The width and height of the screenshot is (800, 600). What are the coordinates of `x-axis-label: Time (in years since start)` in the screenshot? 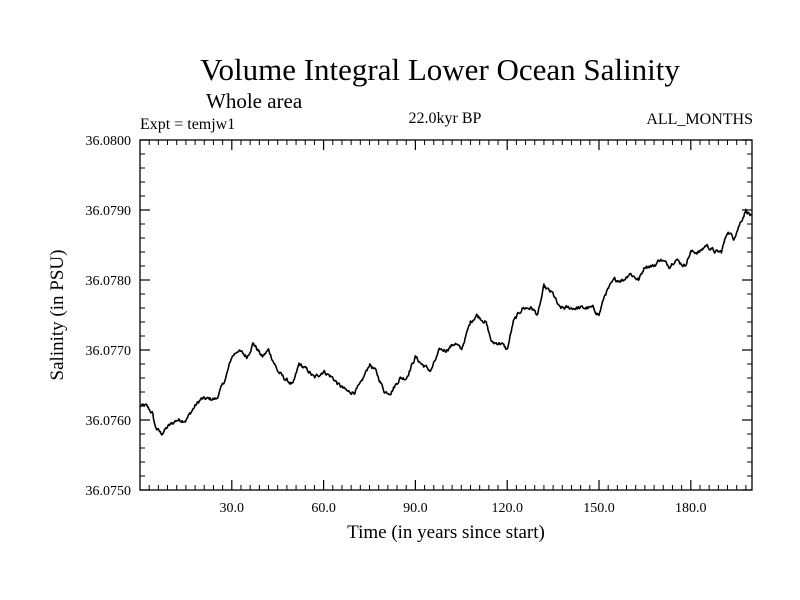 It's located at (446, 532).